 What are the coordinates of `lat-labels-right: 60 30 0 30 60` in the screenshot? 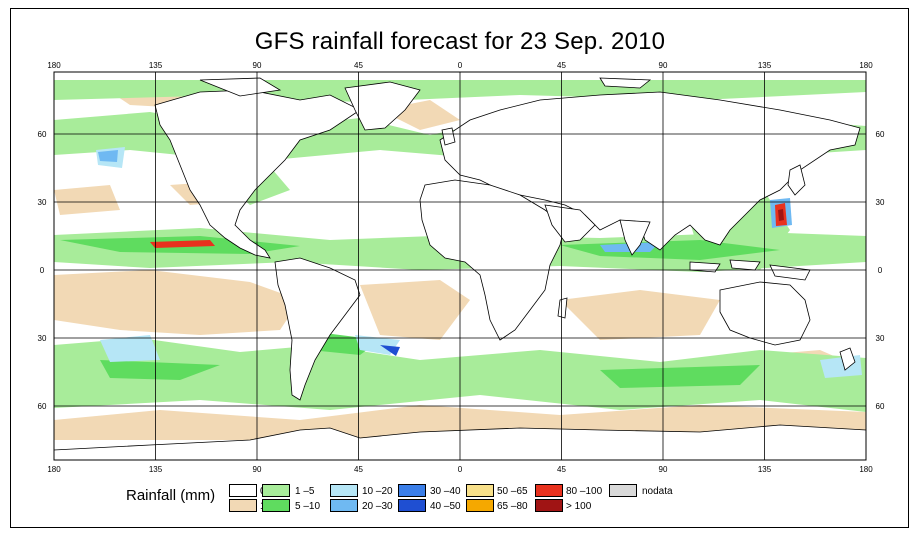 It's located at (880, 270).